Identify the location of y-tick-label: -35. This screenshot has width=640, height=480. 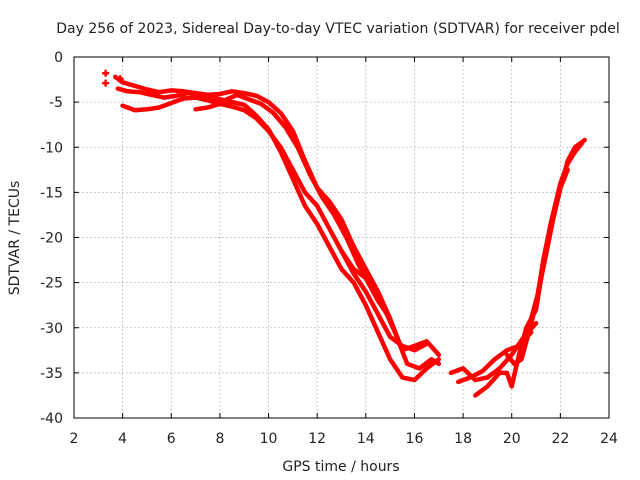
(51, 374).